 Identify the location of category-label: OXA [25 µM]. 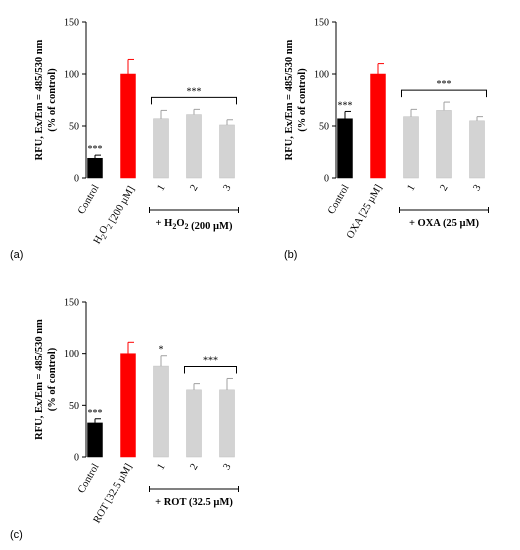
(365, 212).